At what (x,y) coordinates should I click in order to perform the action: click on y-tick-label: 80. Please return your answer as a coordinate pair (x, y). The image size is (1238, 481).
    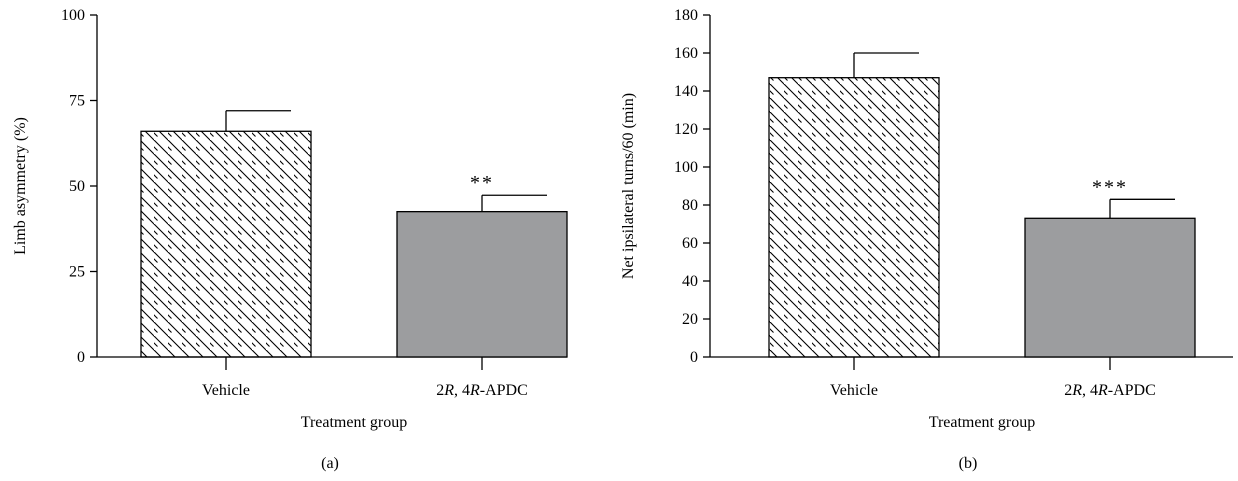
    Looking at the image, I should click on (690, 205).